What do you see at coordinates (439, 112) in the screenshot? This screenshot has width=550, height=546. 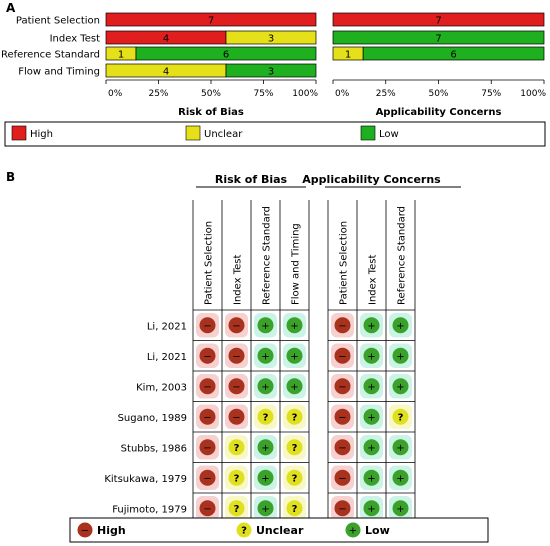 I see `chart-title: Applicability Concerns` at bounding box center [439, 112].